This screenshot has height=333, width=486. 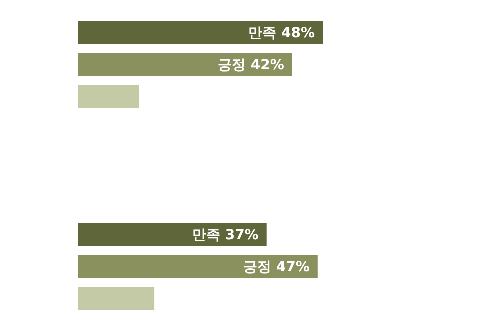 I want to click on data-label: 긍정 47%, so click(x=277, y=268).